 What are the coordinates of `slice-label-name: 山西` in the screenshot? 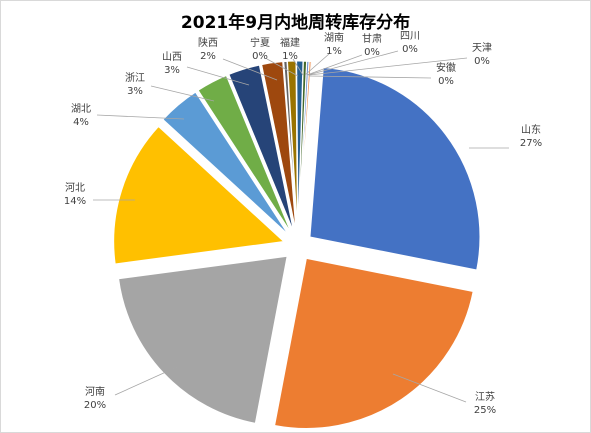 It's located at (172, 57).